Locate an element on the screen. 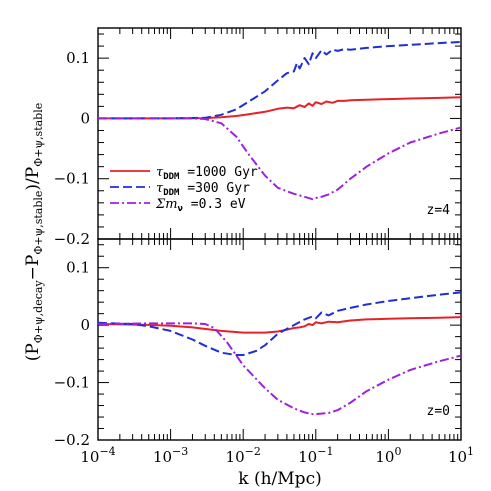 Image resolution: width=491 pixels, height=491 pixels. x-tick-label: 10⁰ is located at coordinates (388, 455).